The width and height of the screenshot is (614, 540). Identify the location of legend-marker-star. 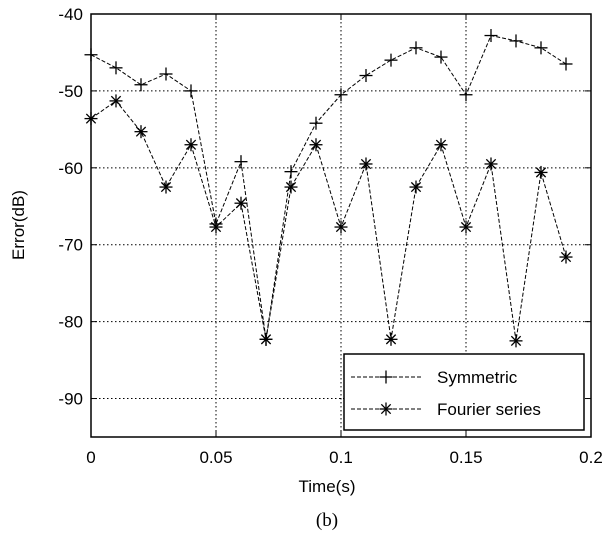
(386, 409).